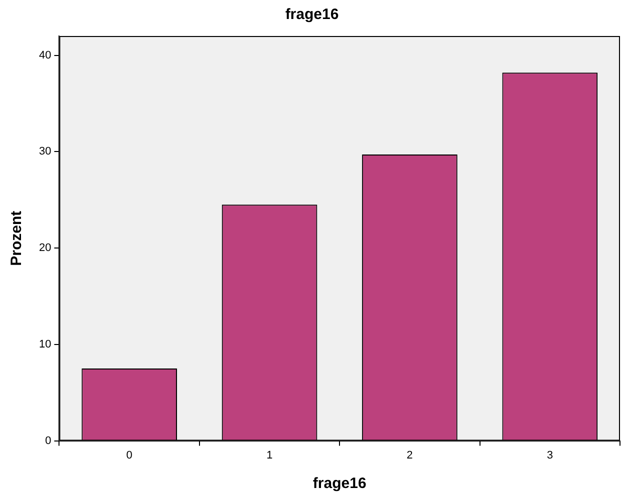 The width and height of the screenshot is (626, 501). I want to click on chart-title: frage16, so click(312, 15).